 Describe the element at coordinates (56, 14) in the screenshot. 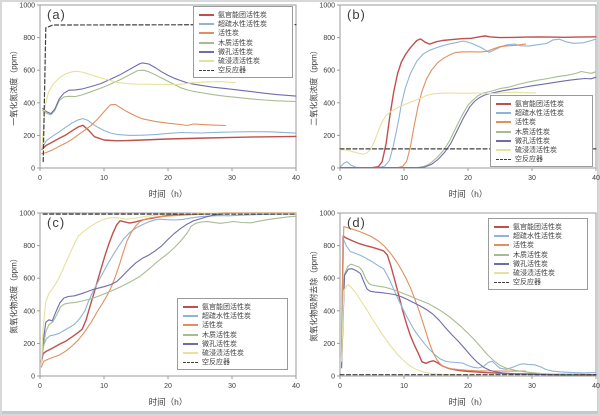

I see `panel-label-a: (a)` at that location.